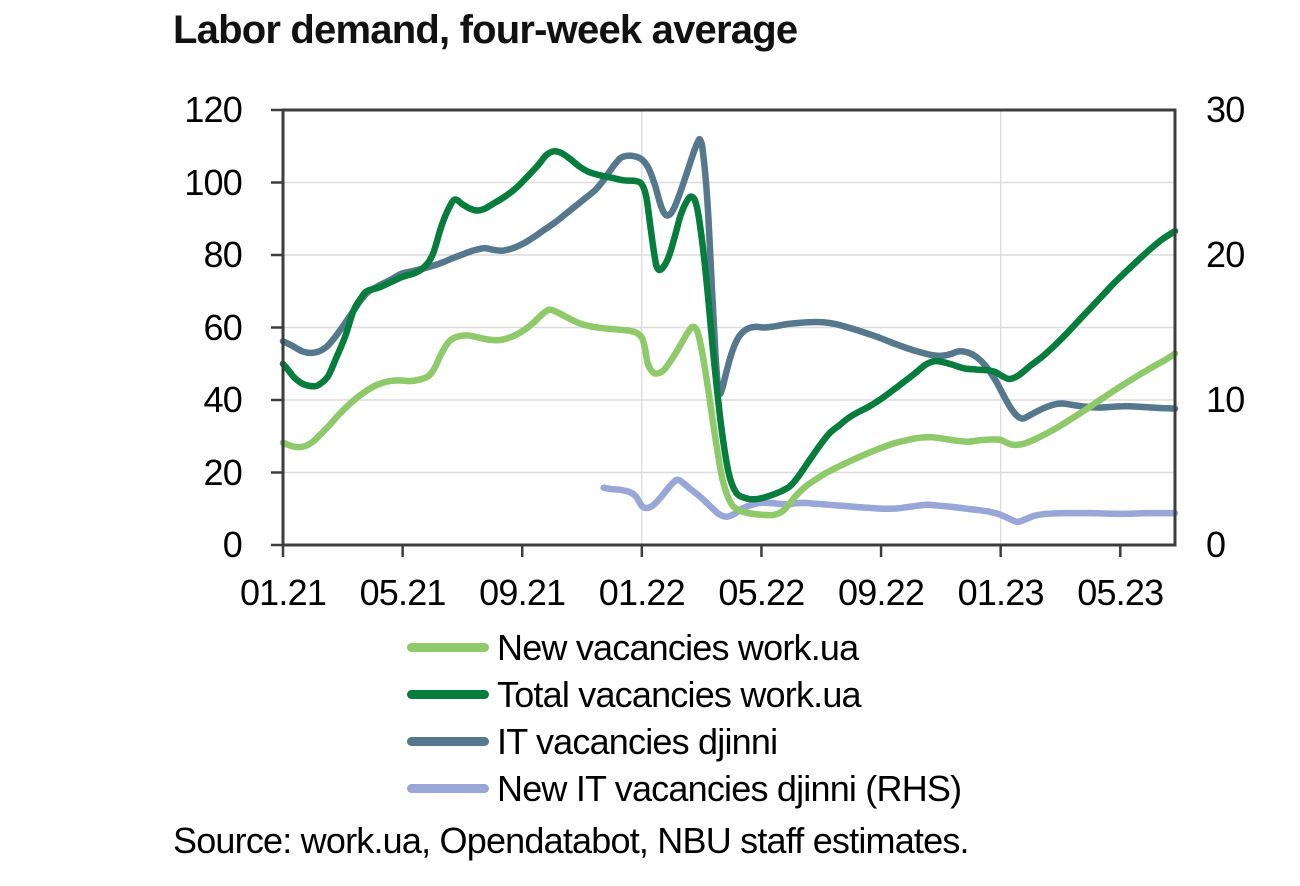  I want to click on y-axis-right-tick-label: 0, so click(1216, 544).